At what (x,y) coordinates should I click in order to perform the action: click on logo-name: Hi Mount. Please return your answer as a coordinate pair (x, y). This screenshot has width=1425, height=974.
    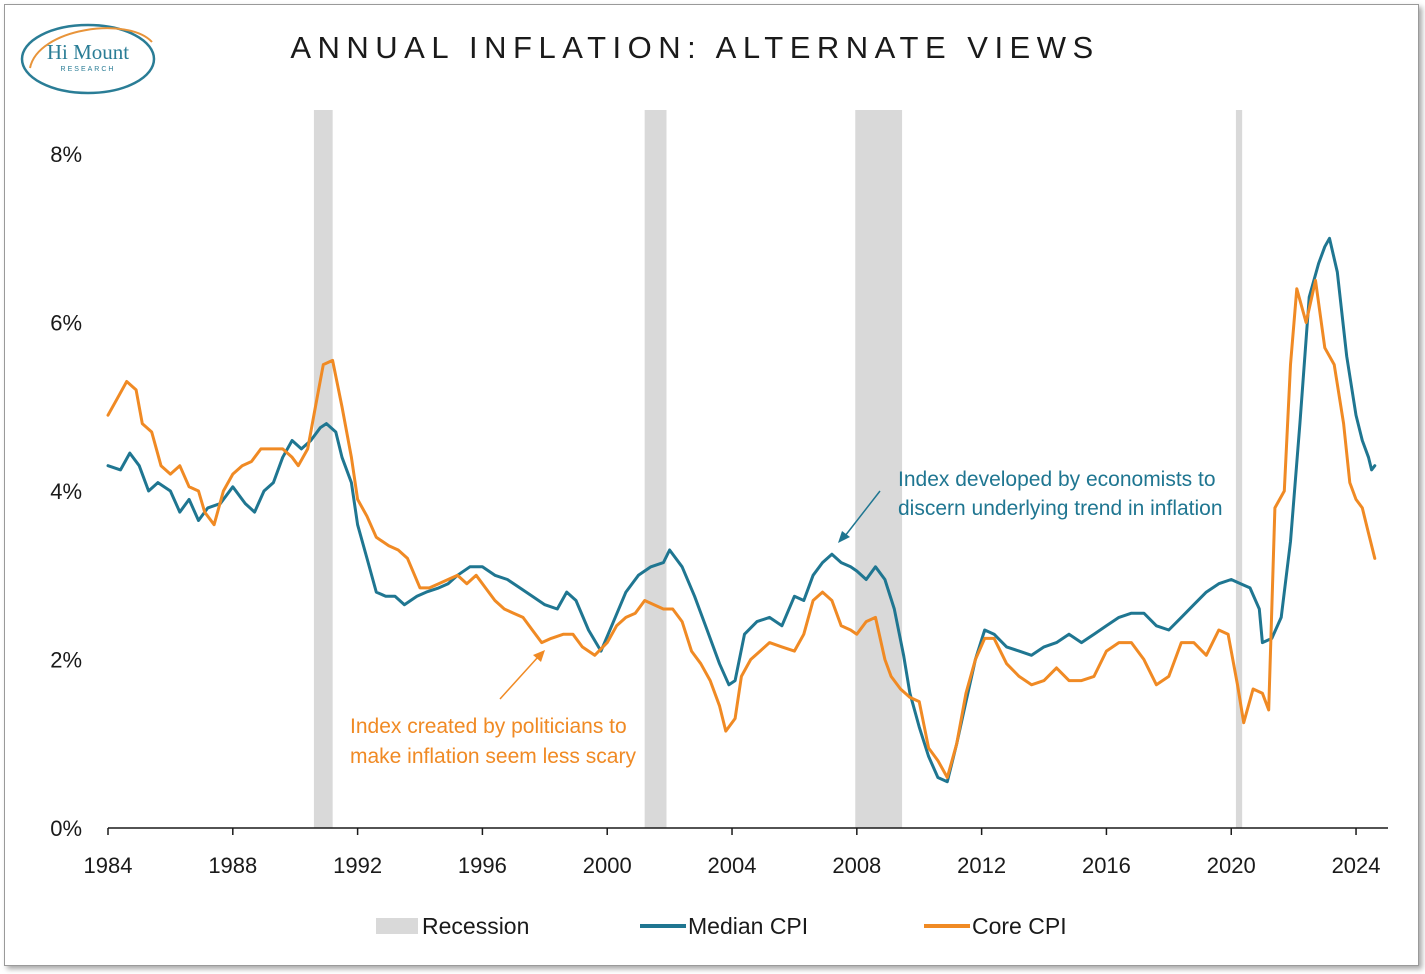
    Looking at the image, I should click on (88, 52).